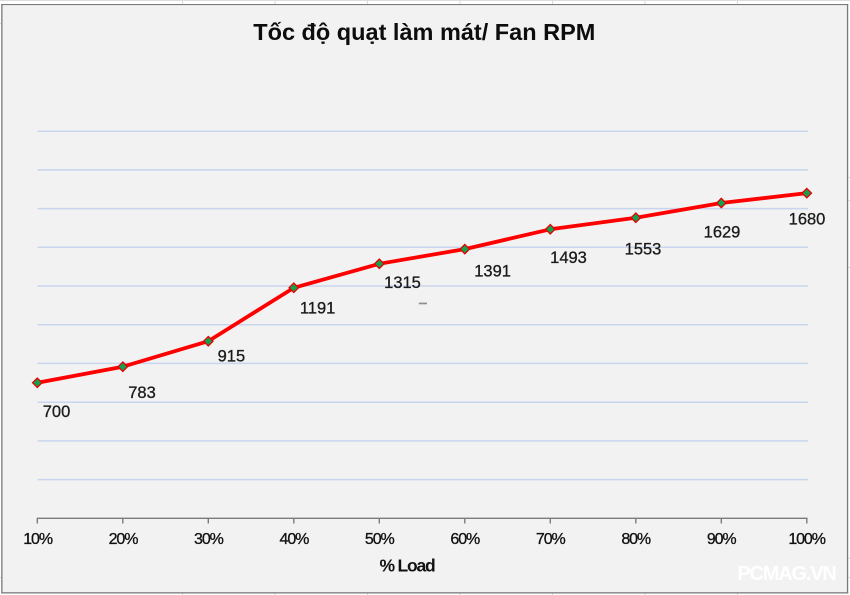  What do you see at coordinates (407, 566) in the screenshot?
I see `svg-text: % Load` at bounding box center [407, 566].